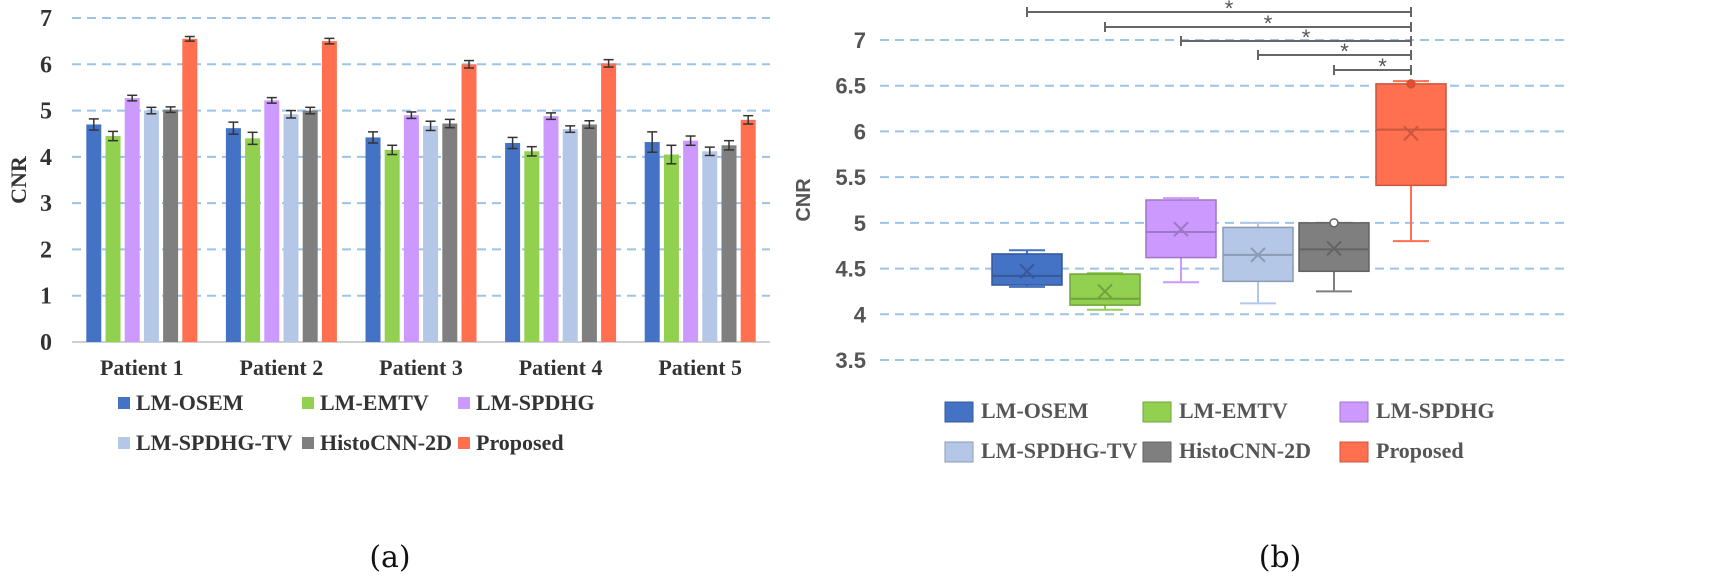 The image size is (1725, 581). I want to click on x-tick-label: Patient 3, so click(421, 367).